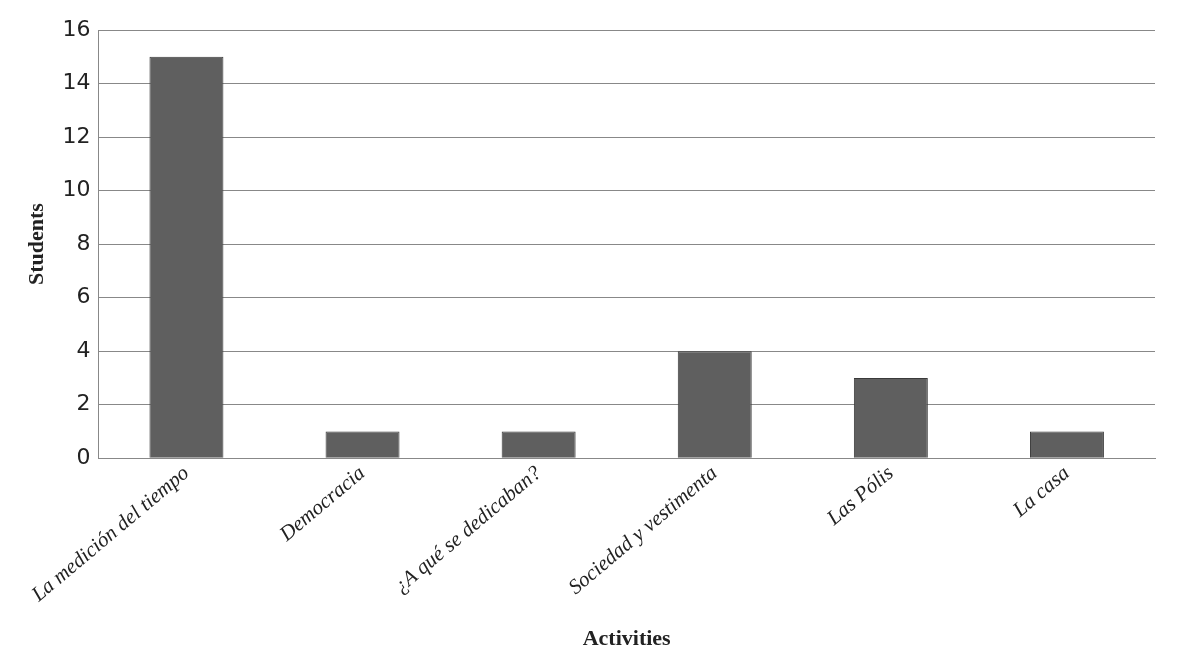 This screenshot has width=1195, height=667. What do you see at coordinates (76, 189) in the screenshot?
I see `y-tick-label: 10` at bounding box center [76, 189].